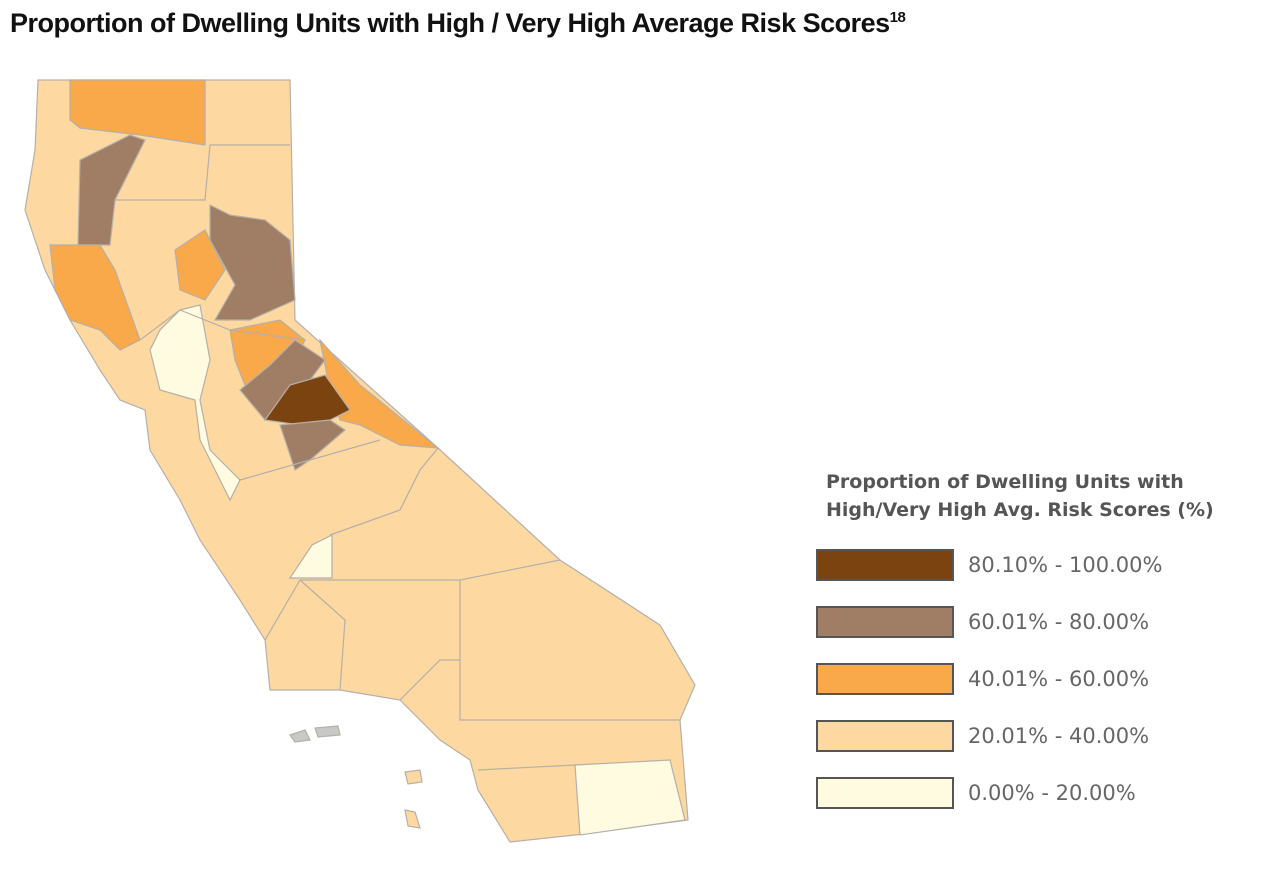 The image size is (1280, 870). I want to click on legend-item: 0.00% - 20.00%, so click(1015, 792).